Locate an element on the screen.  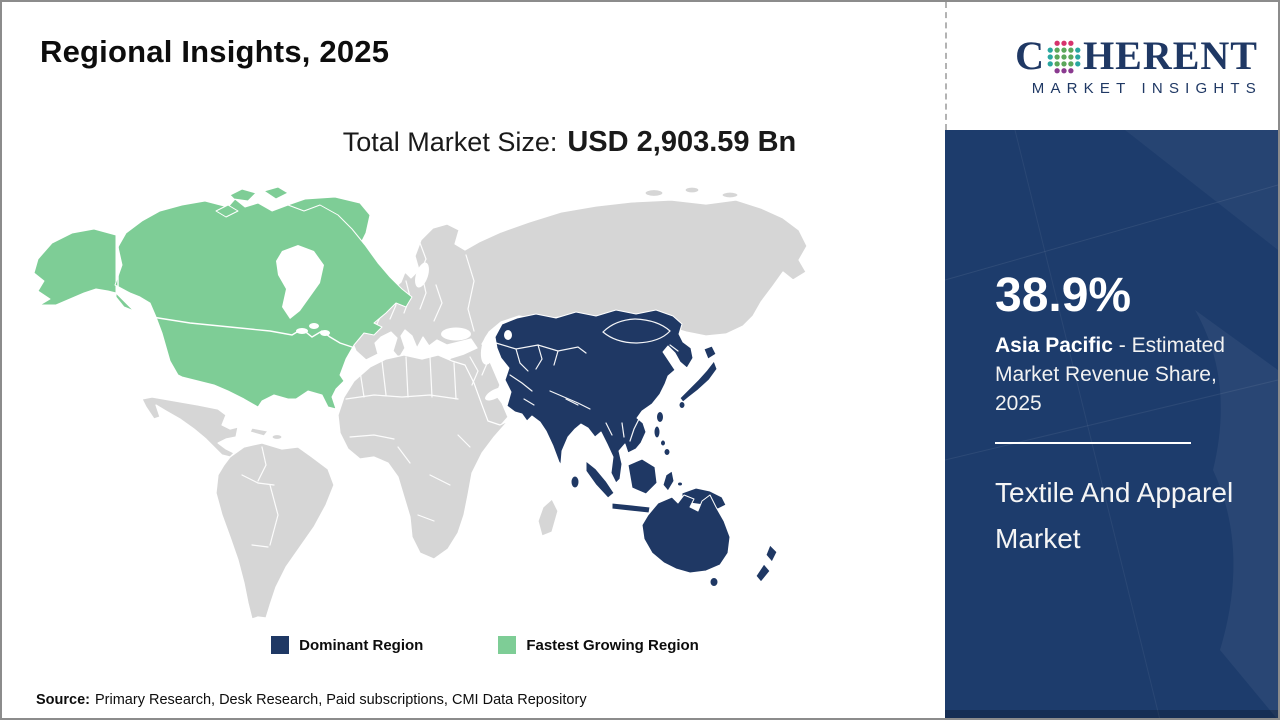
panel-bottom-strip is located at coordinates (1111, 714).